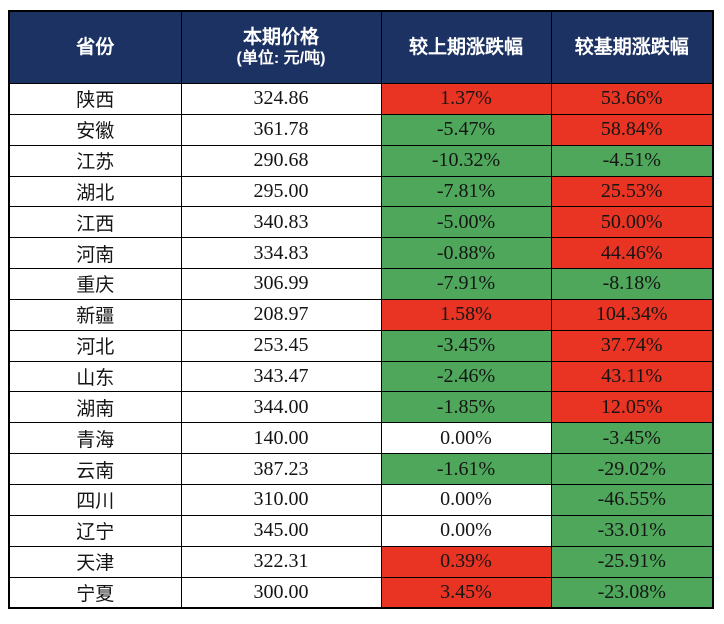 Image resolution: width=724 pixels, height=624 pixels. Describe the element at coordinates (281, 407) in the screenshot. I see `price-cell: 344.00` at that location.